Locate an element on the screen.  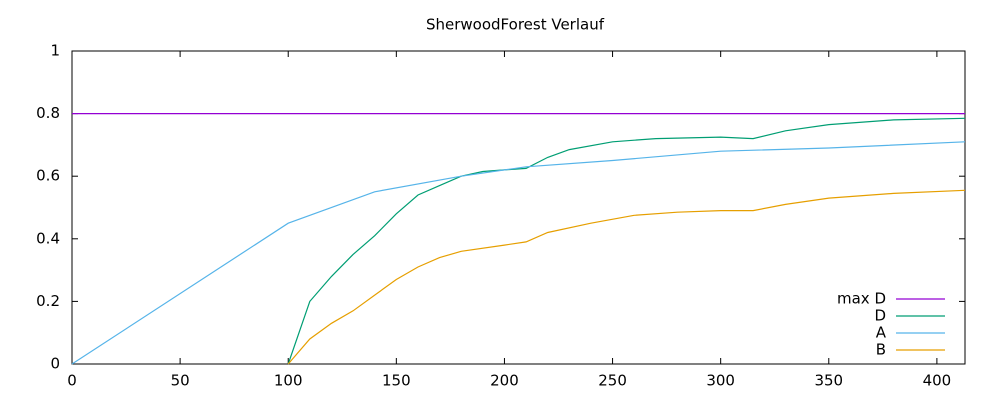
legend-label: A is located at coordinates (881, 333).